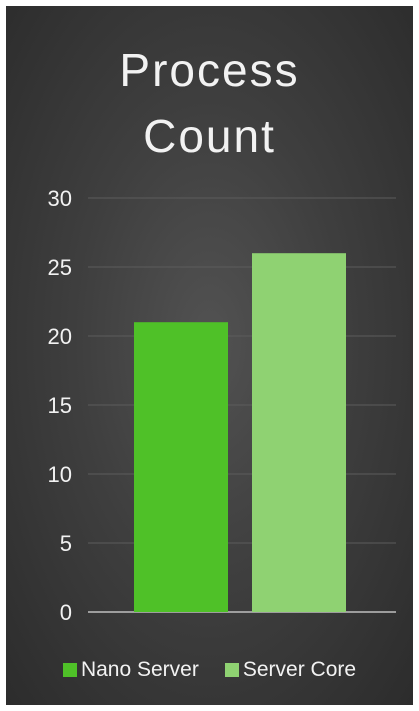 Image resolution: width=419 pixels, height=711 pixels. Describe the element at coordinates (60, 405) in the screenshot. I see `y-tick-label: 15` at that location.